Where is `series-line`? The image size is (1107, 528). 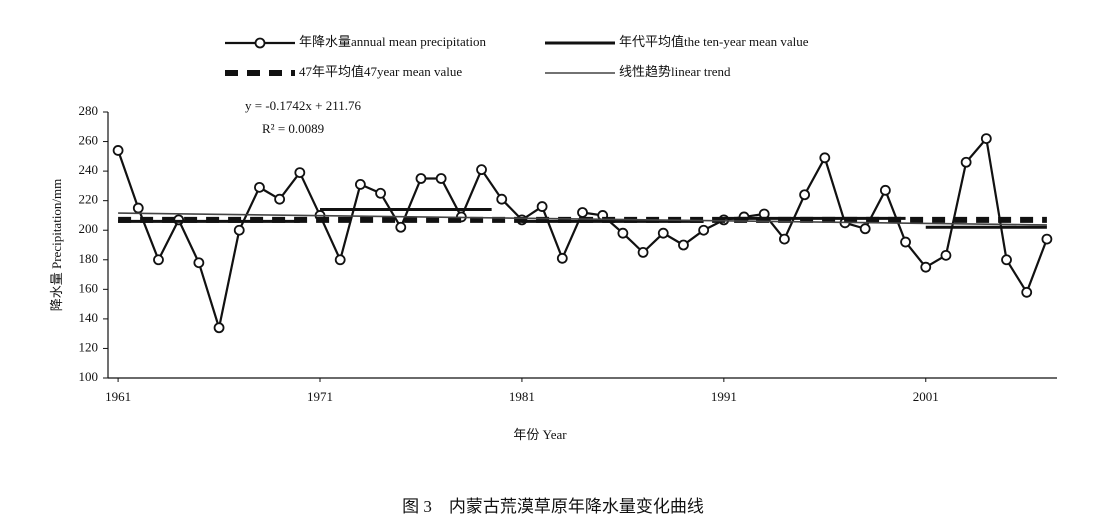 series-line is located at coordinates (582, 219).